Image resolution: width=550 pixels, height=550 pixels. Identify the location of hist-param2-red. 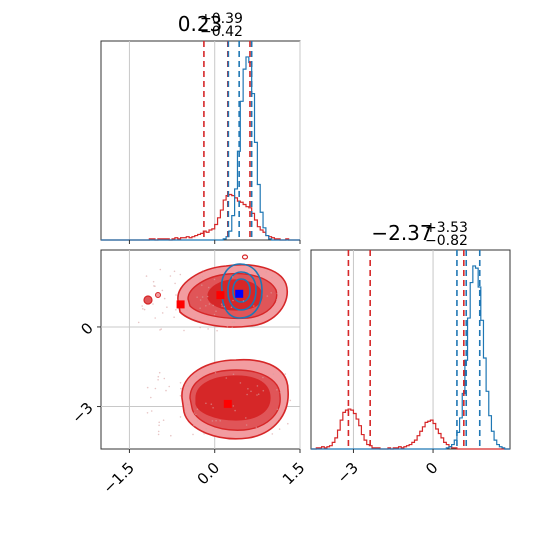
(410, 429).